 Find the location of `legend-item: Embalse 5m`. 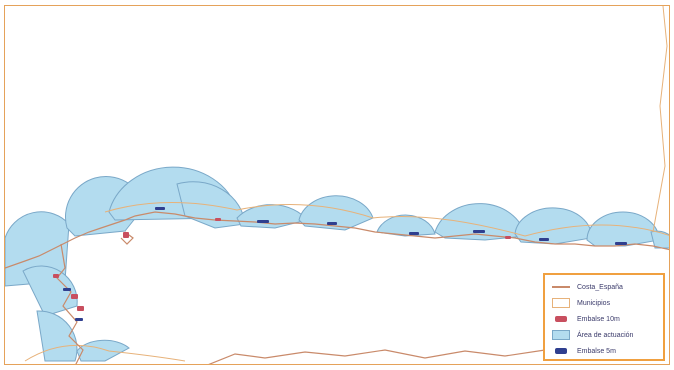

legend-item: Embalse 5m is located at coordinates (605, 351).